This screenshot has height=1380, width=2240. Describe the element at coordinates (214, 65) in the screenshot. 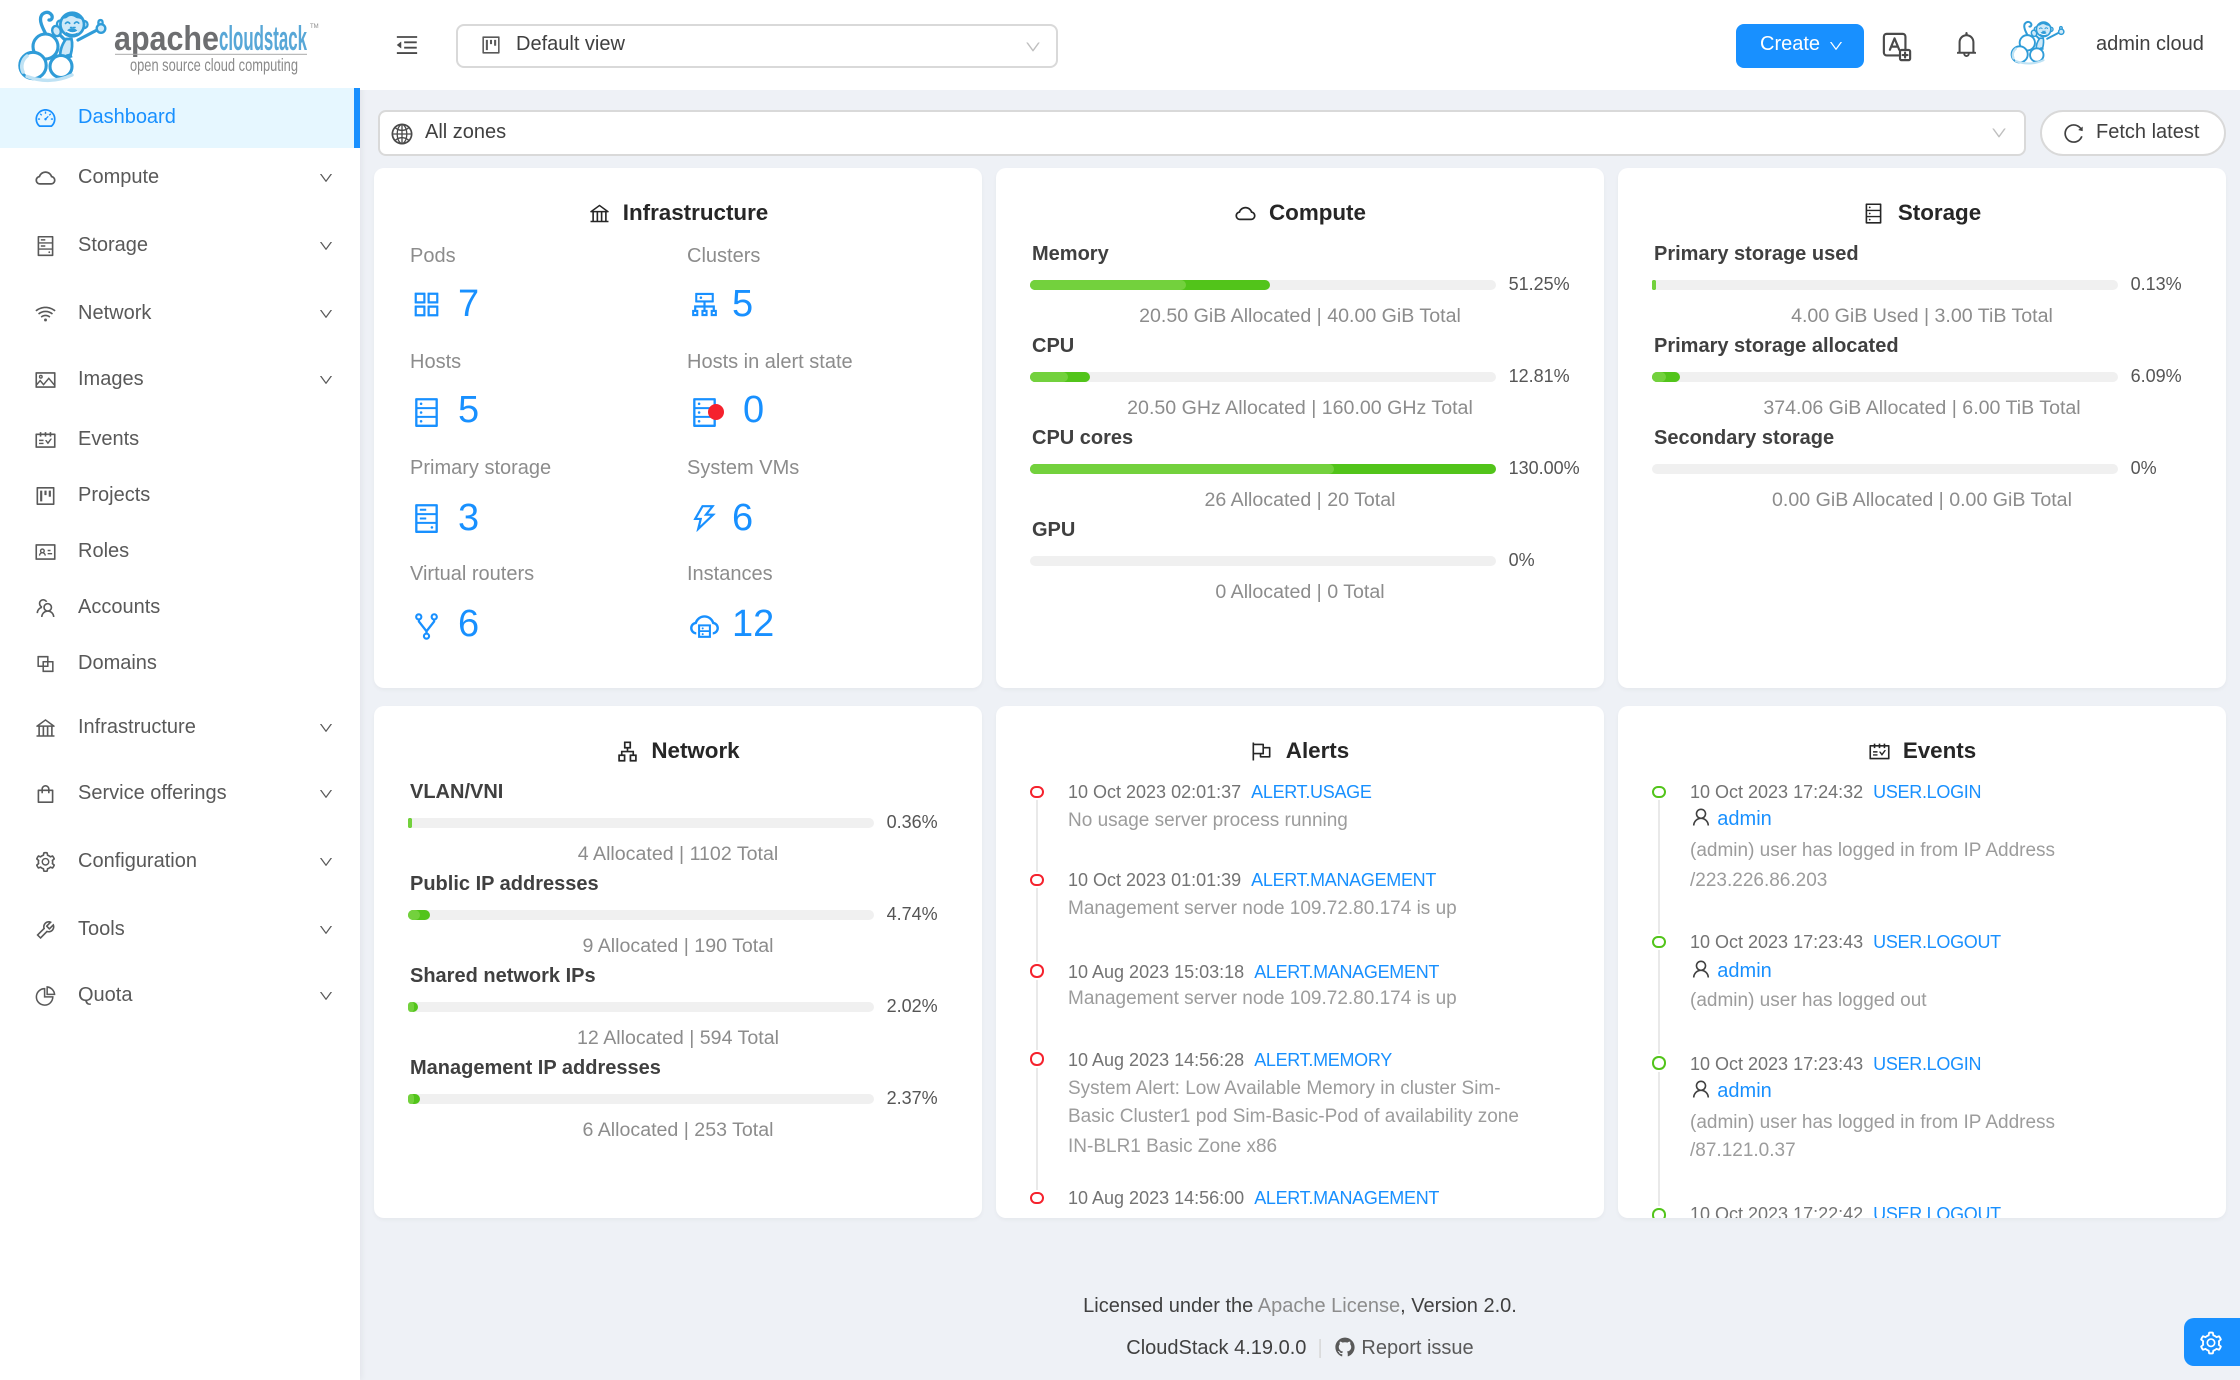

I see `svg-text: open source cloud computing` at that location.